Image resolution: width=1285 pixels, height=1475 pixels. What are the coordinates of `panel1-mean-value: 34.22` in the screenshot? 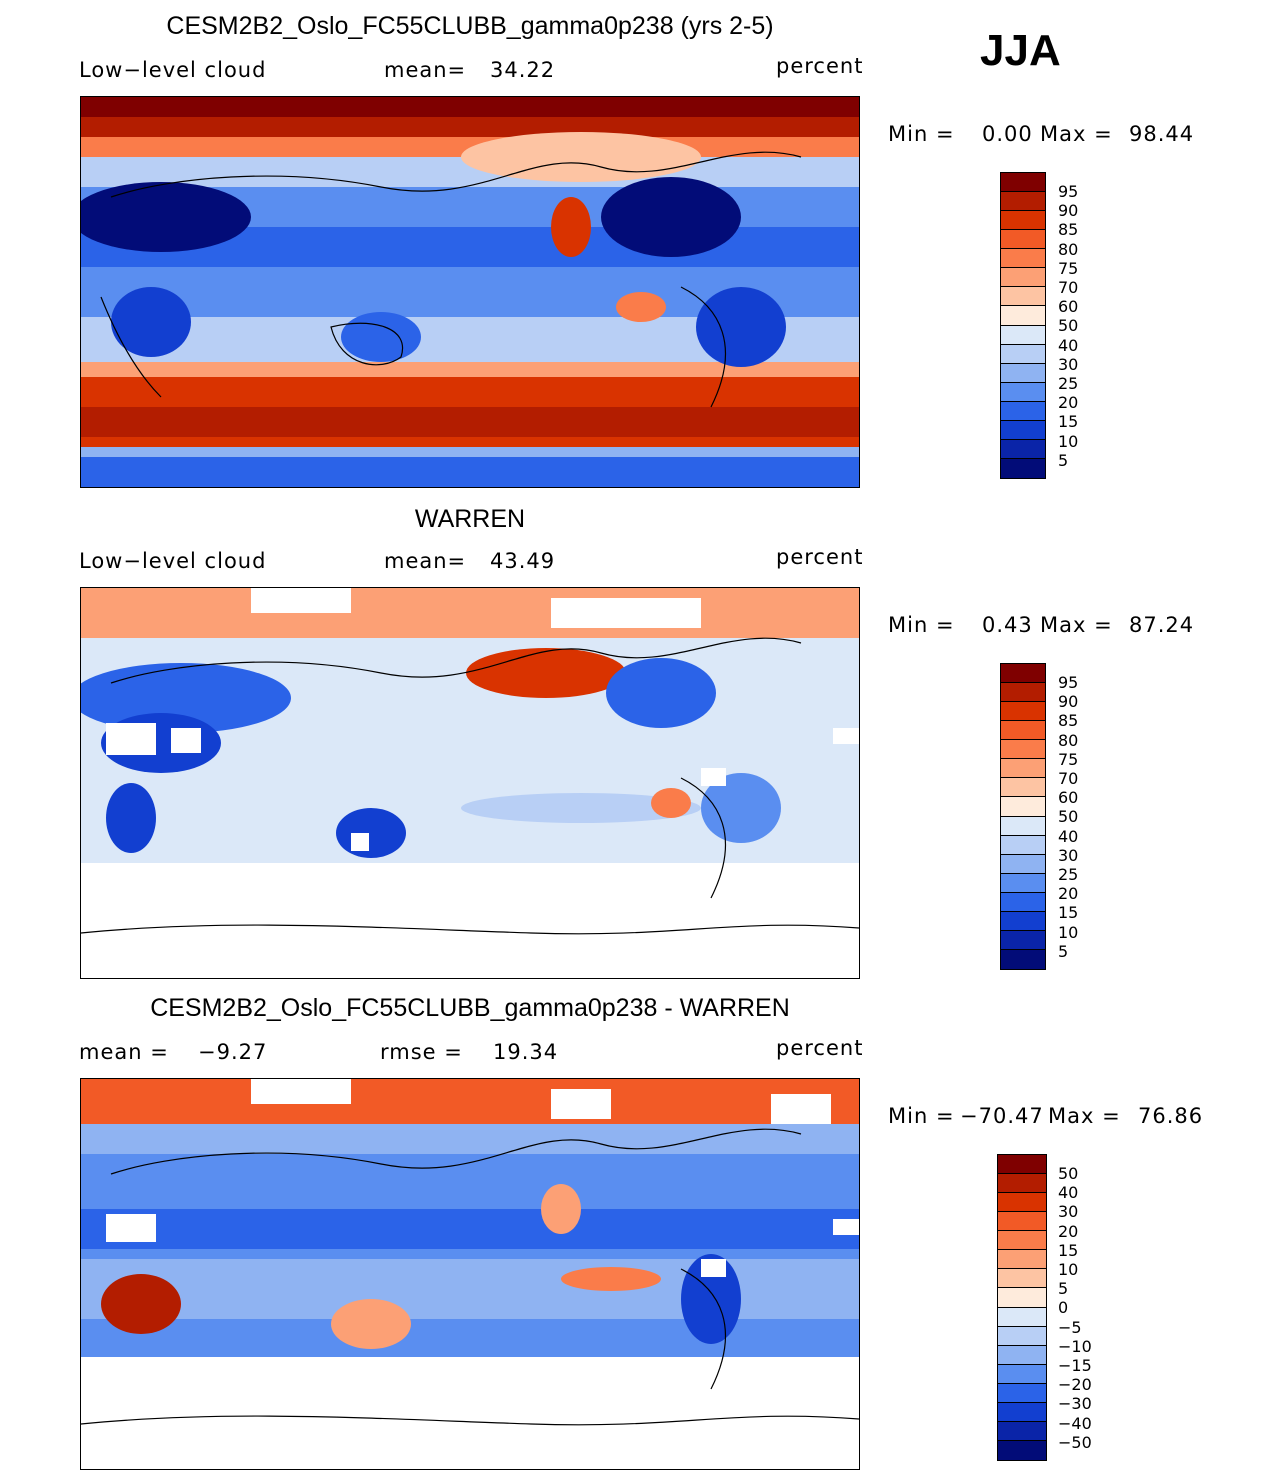 It's located at (523, 70).